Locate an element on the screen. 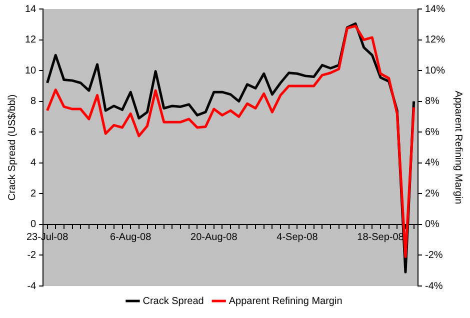 Image resolution: width=470 pixels, height=318 pixels. y-tick-label: 4 is located at coordinates (33, 163).